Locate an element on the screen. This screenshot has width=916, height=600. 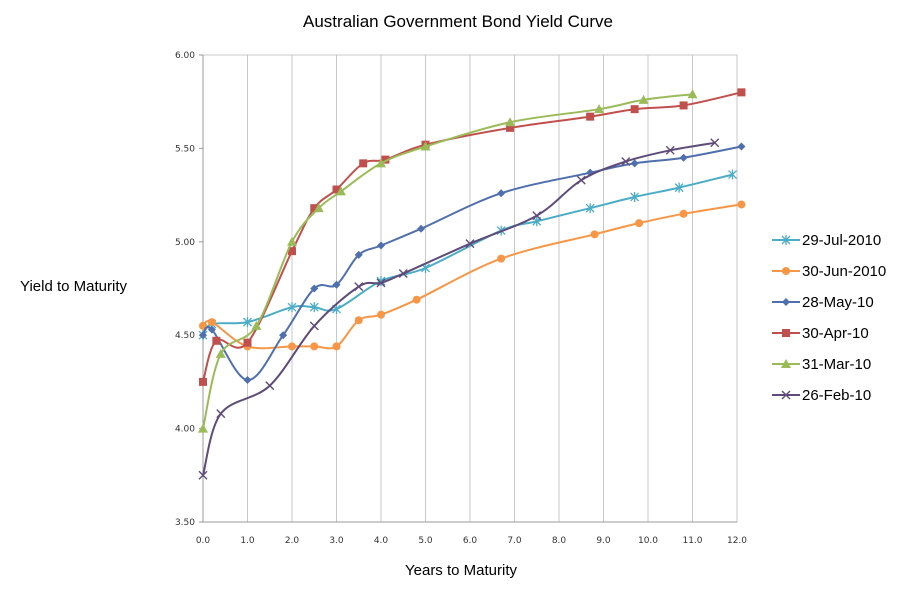
legend-label: 28-May-10 is located at coordinates (838, 302).